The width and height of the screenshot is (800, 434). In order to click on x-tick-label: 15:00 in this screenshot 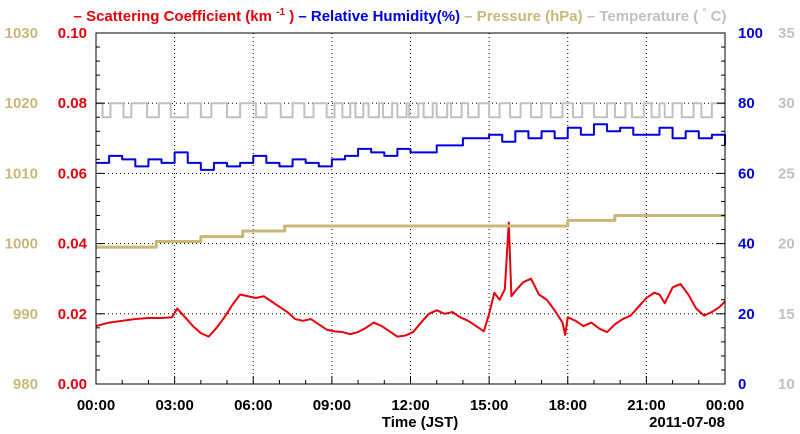, I will do `click(489, 405)`.